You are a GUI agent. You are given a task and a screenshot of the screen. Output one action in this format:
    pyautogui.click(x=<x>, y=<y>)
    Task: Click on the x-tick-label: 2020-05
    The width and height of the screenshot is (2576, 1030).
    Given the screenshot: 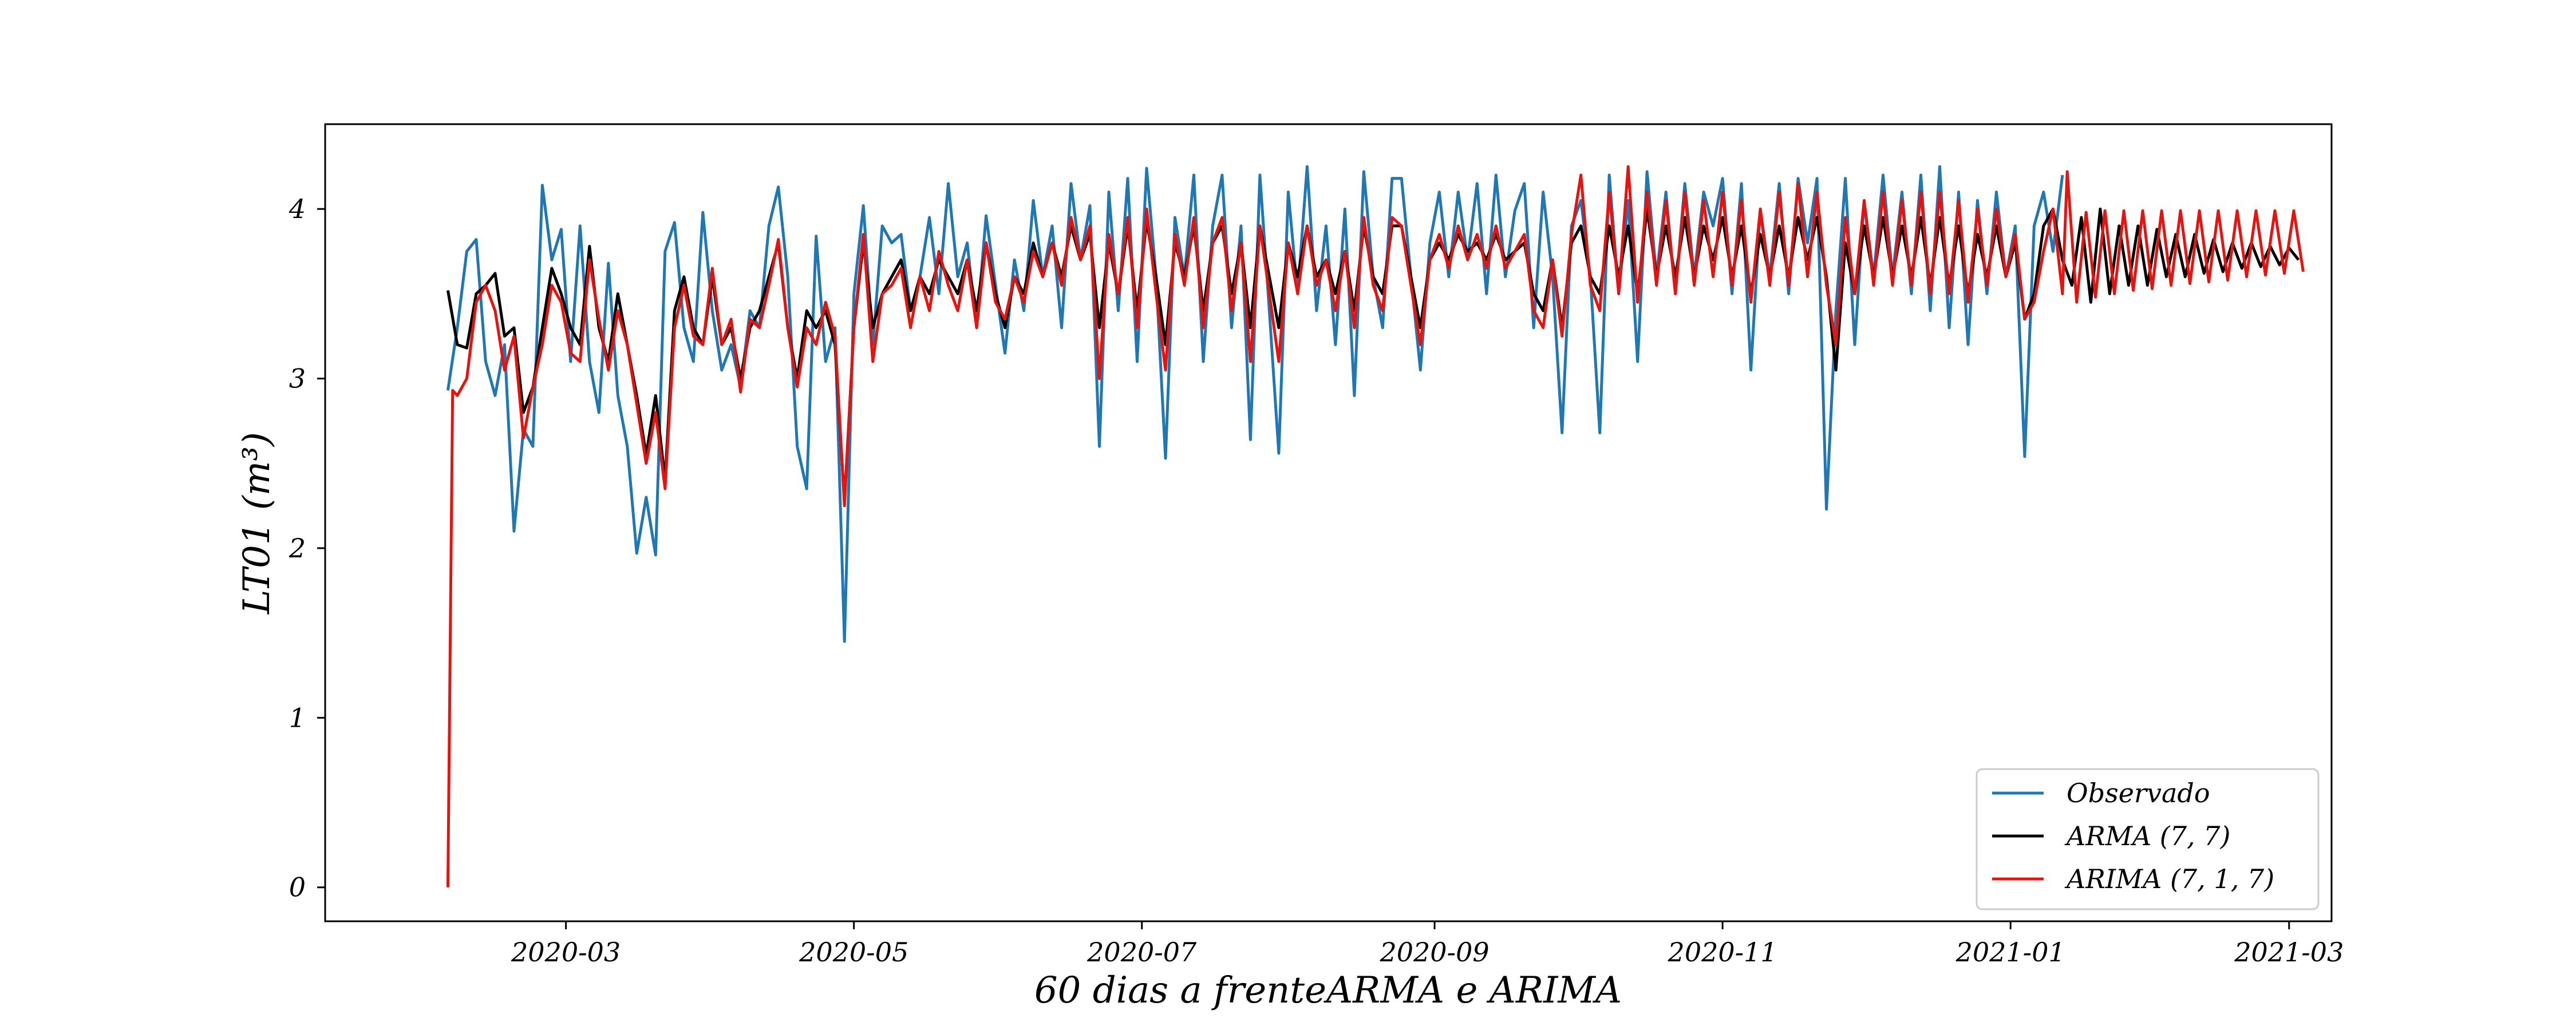 What is the action you would take?
    pyautogui.click(x=853, y=952)
    